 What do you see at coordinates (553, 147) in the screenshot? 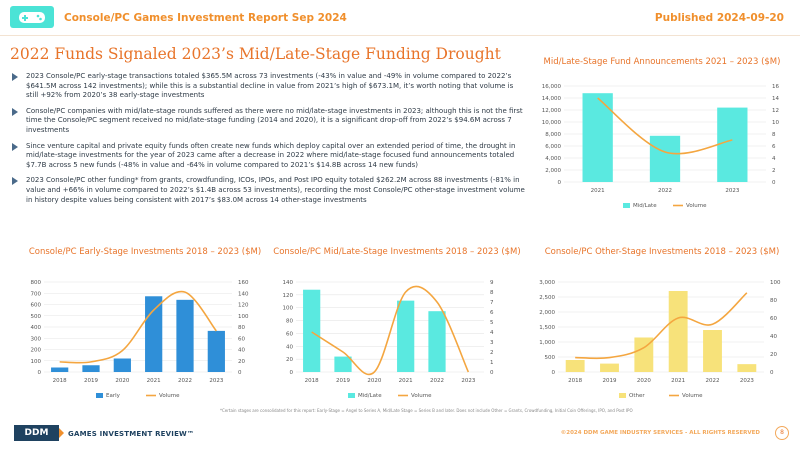
I see `y-tick-label: 6,000` at bounding box center [553, 147].